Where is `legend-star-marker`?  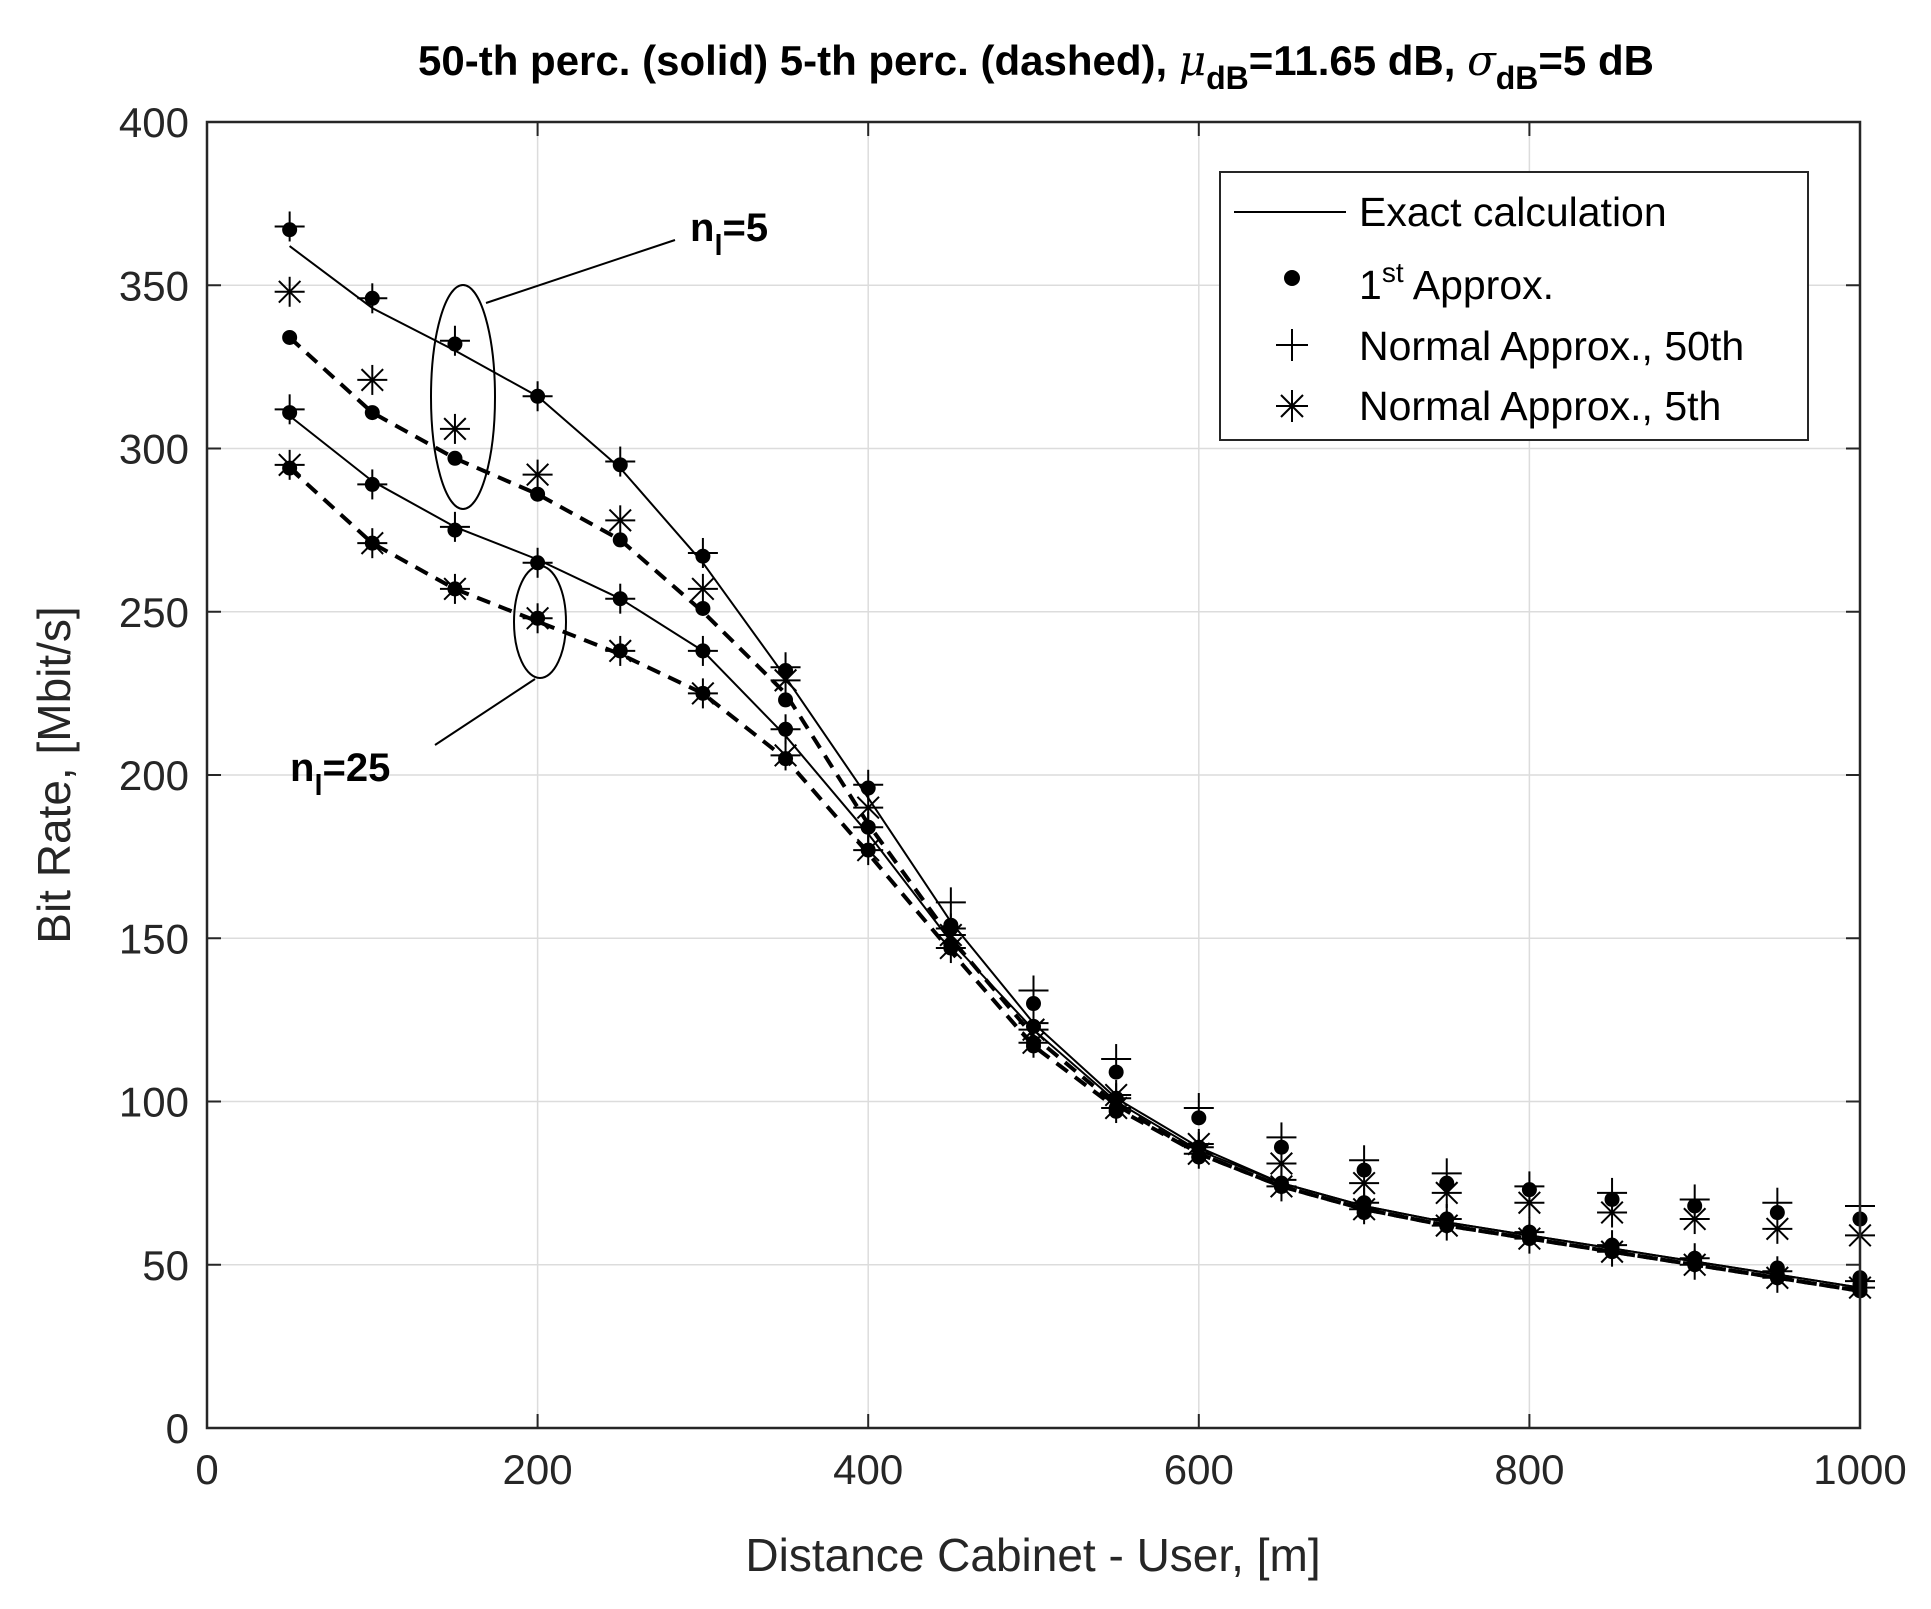
legend-star-marker is located at coordinates (1292, 406).